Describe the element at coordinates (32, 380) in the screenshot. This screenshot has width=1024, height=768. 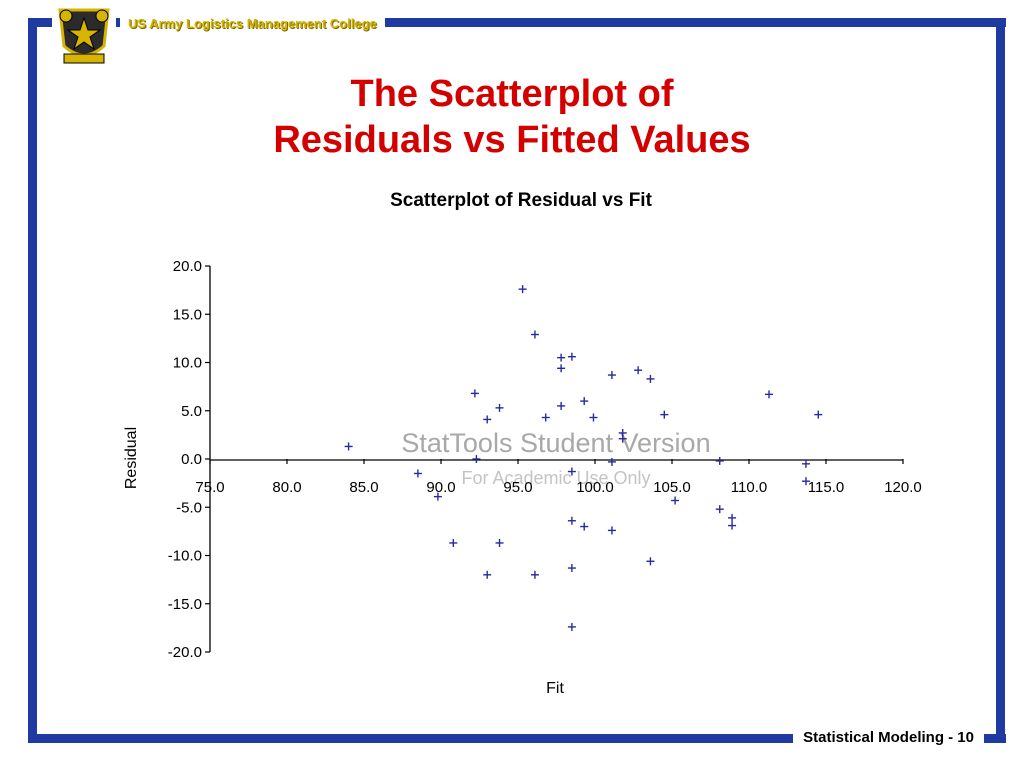
I see `frame-left-bar` at that location.